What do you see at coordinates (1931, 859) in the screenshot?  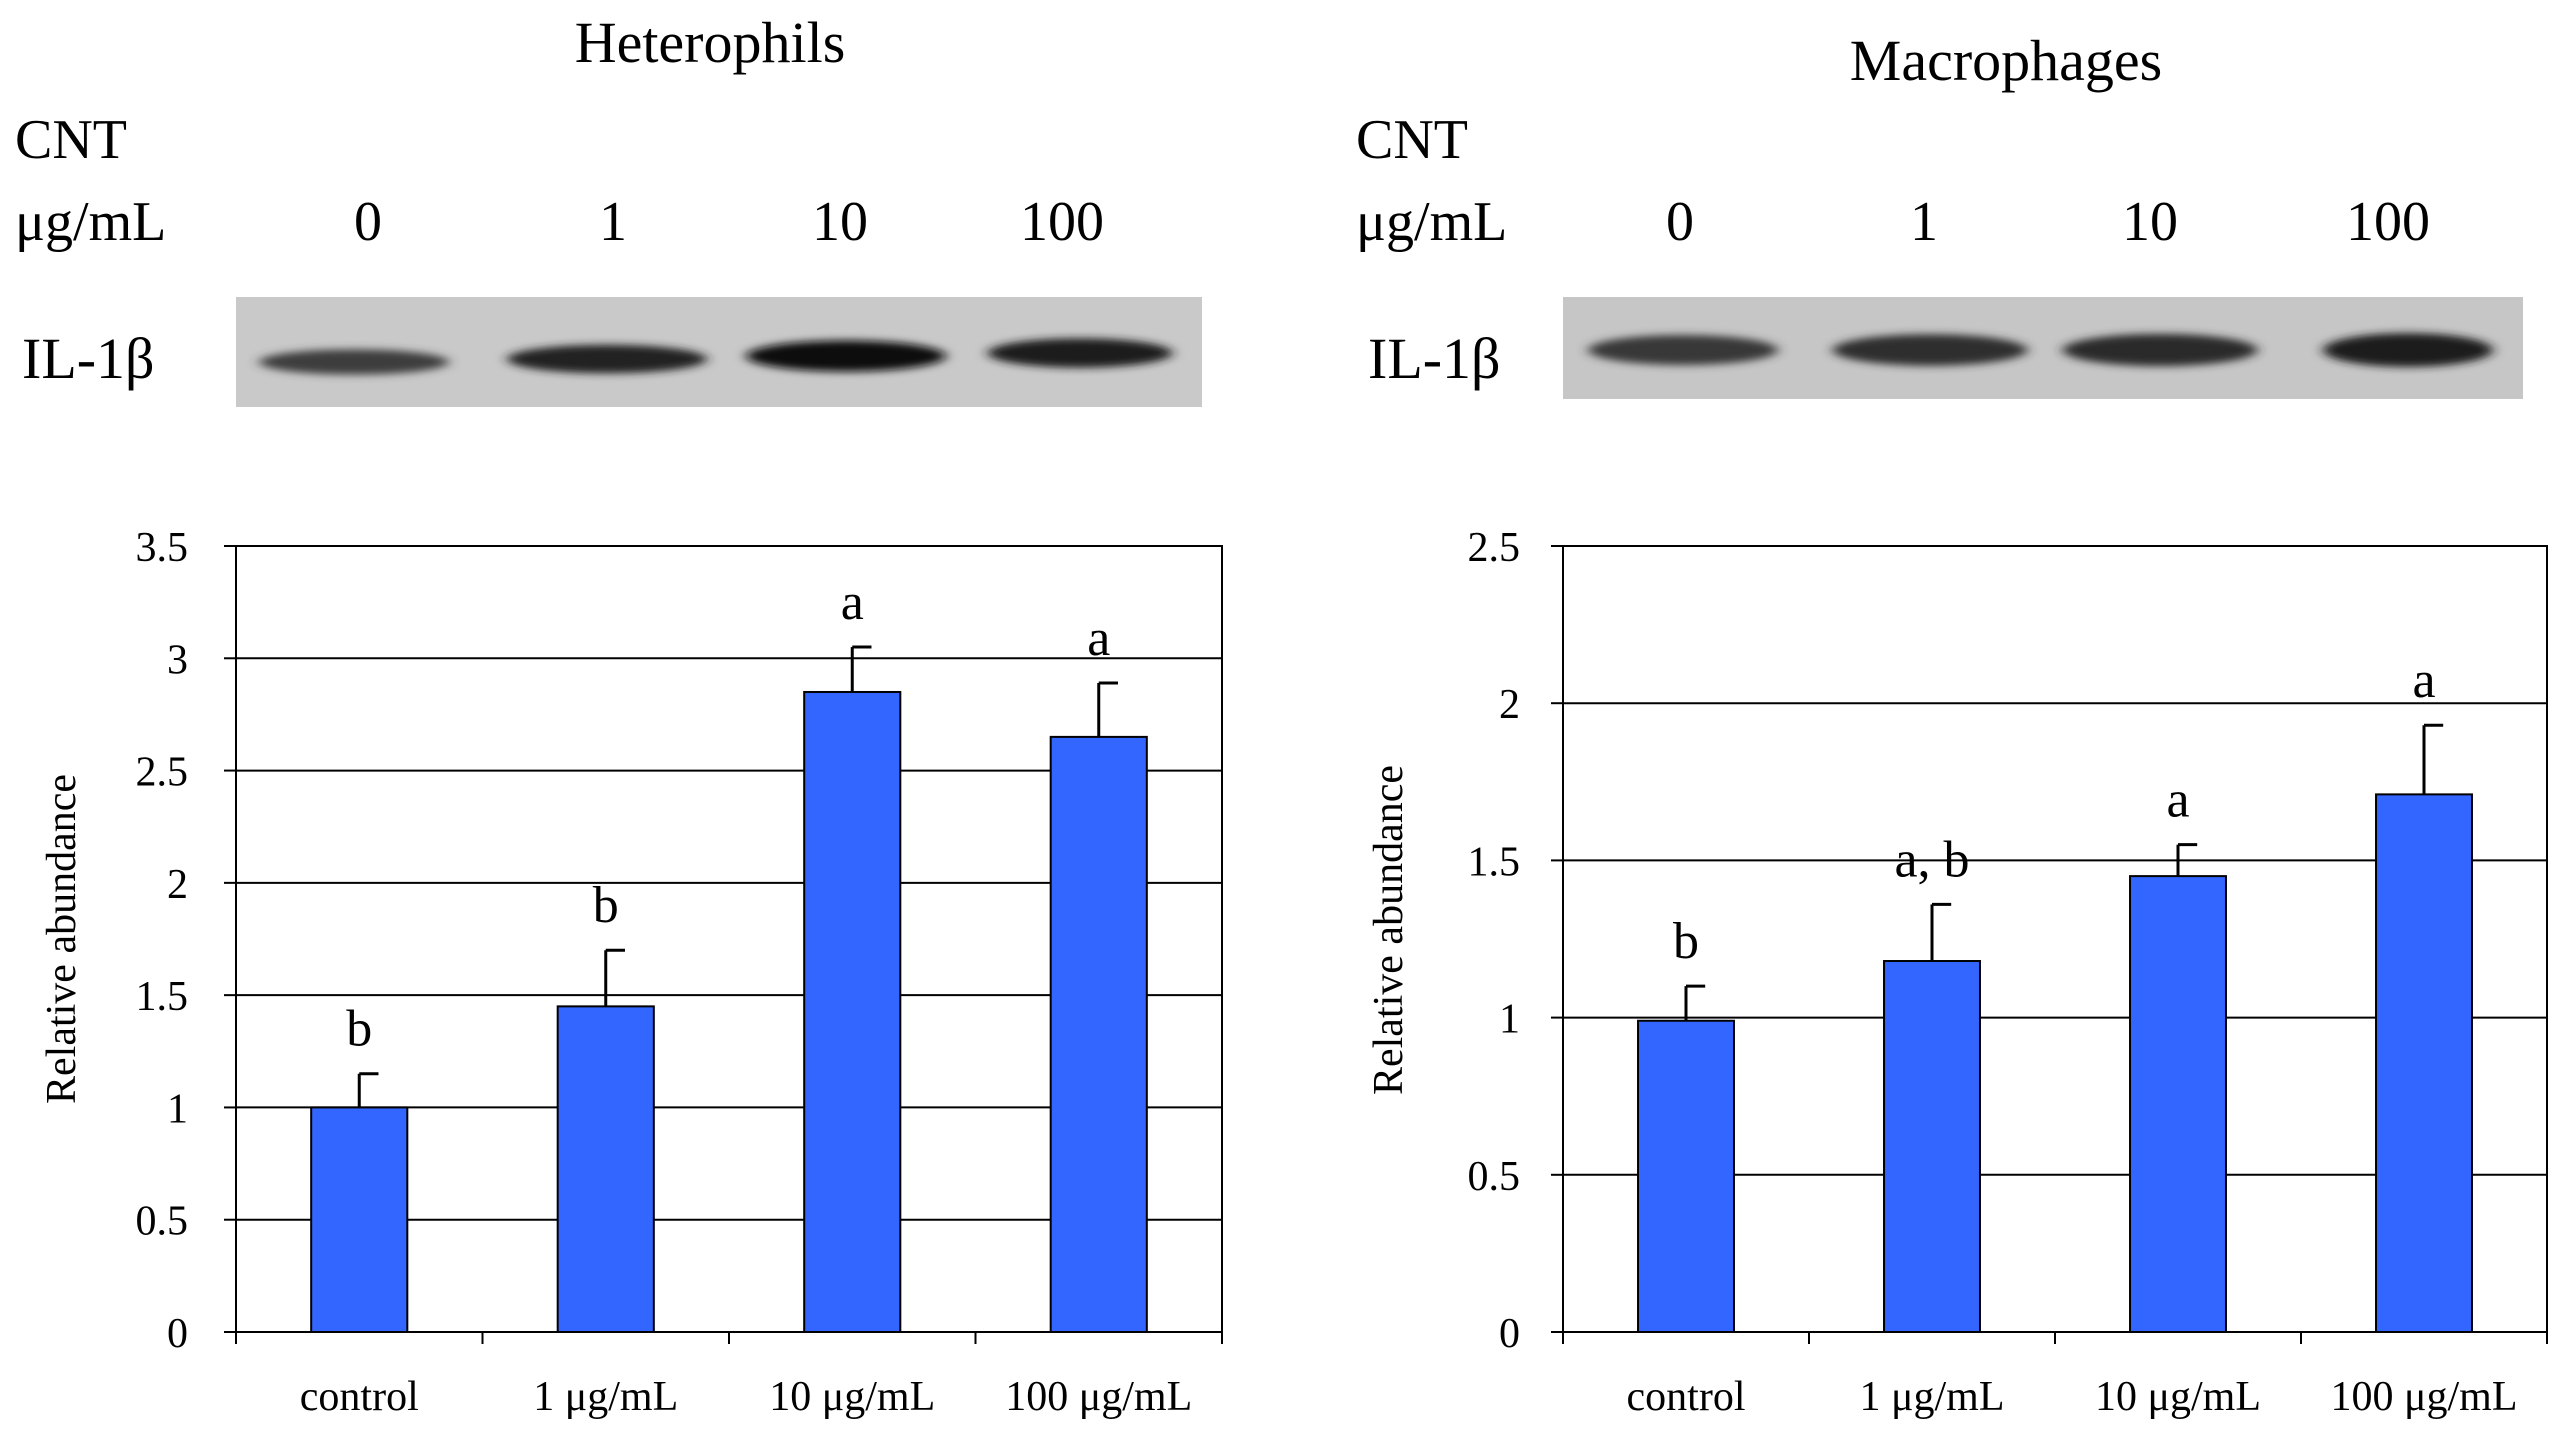 I see `significance-label: a, b` at bounding box center [1931, 859].